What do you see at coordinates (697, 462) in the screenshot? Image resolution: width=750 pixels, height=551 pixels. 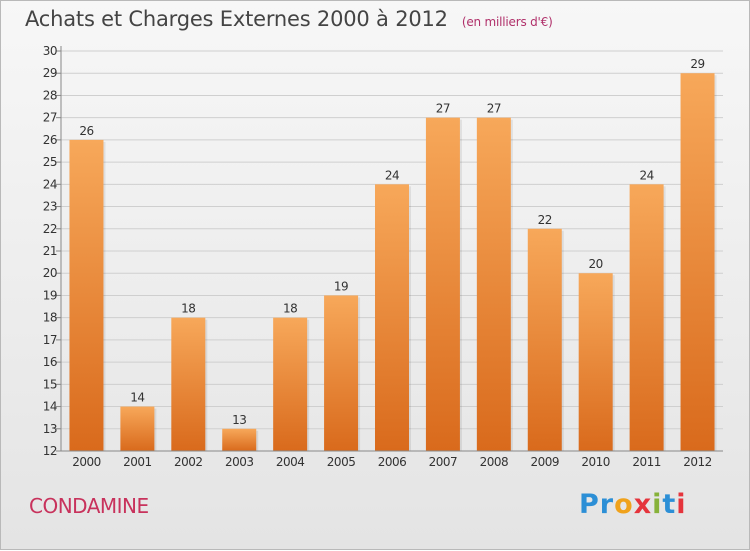 I see `x-tick-label: 2012` at bounding box center [697, 462].